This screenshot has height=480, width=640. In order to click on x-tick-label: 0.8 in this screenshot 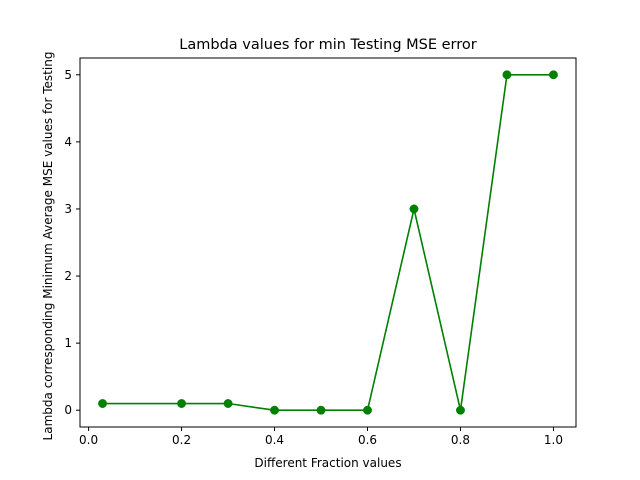, I will do `click(460, 440)`.